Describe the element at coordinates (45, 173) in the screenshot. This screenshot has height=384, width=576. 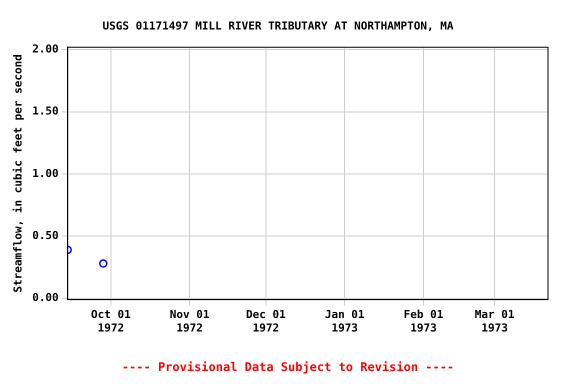
I see `y-tick-label: 1.00` at that location.